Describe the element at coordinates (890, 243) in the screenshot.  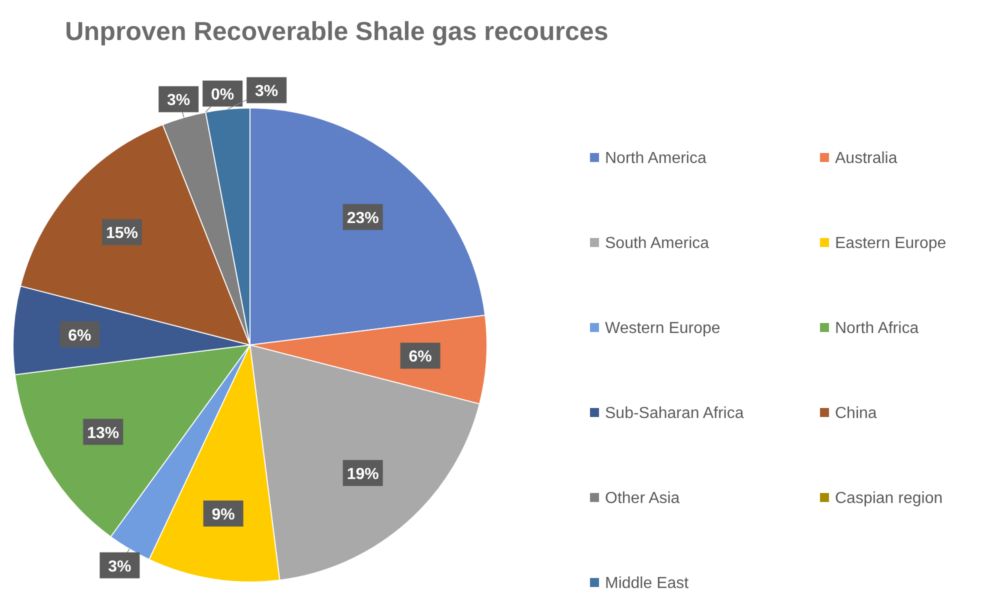
I see `legend-label: Eastern Europe` at that location.